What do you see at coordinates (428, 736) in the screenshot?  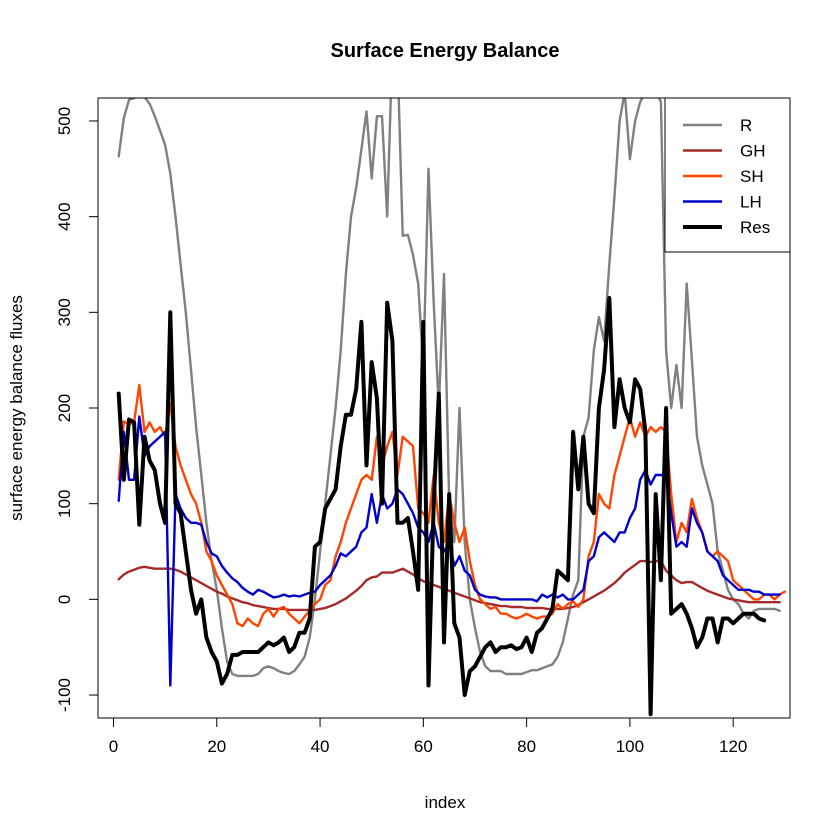 I see `x-axis: 0 20 40 60 80 100 120` at bounding box center [428, 736].